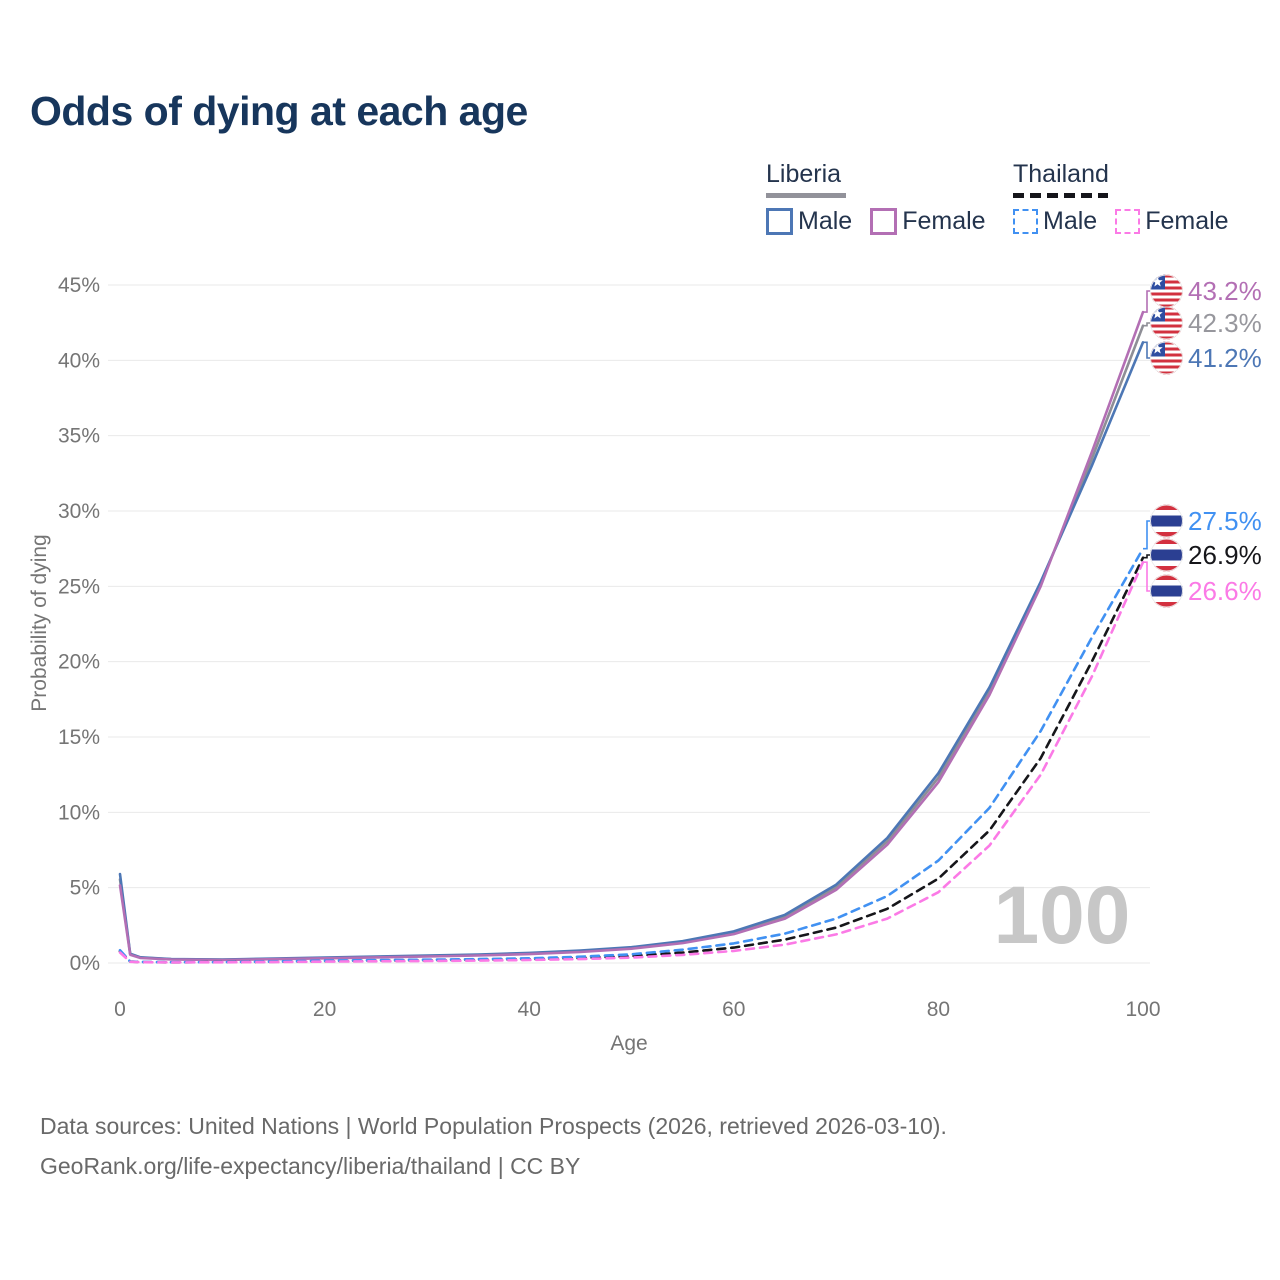 The height and width of the screenshot is (1280, 1280). Describe the element at coordinates (806, 195) in the screenshot. I see `liberia-solid-line-key-icon` at that location.